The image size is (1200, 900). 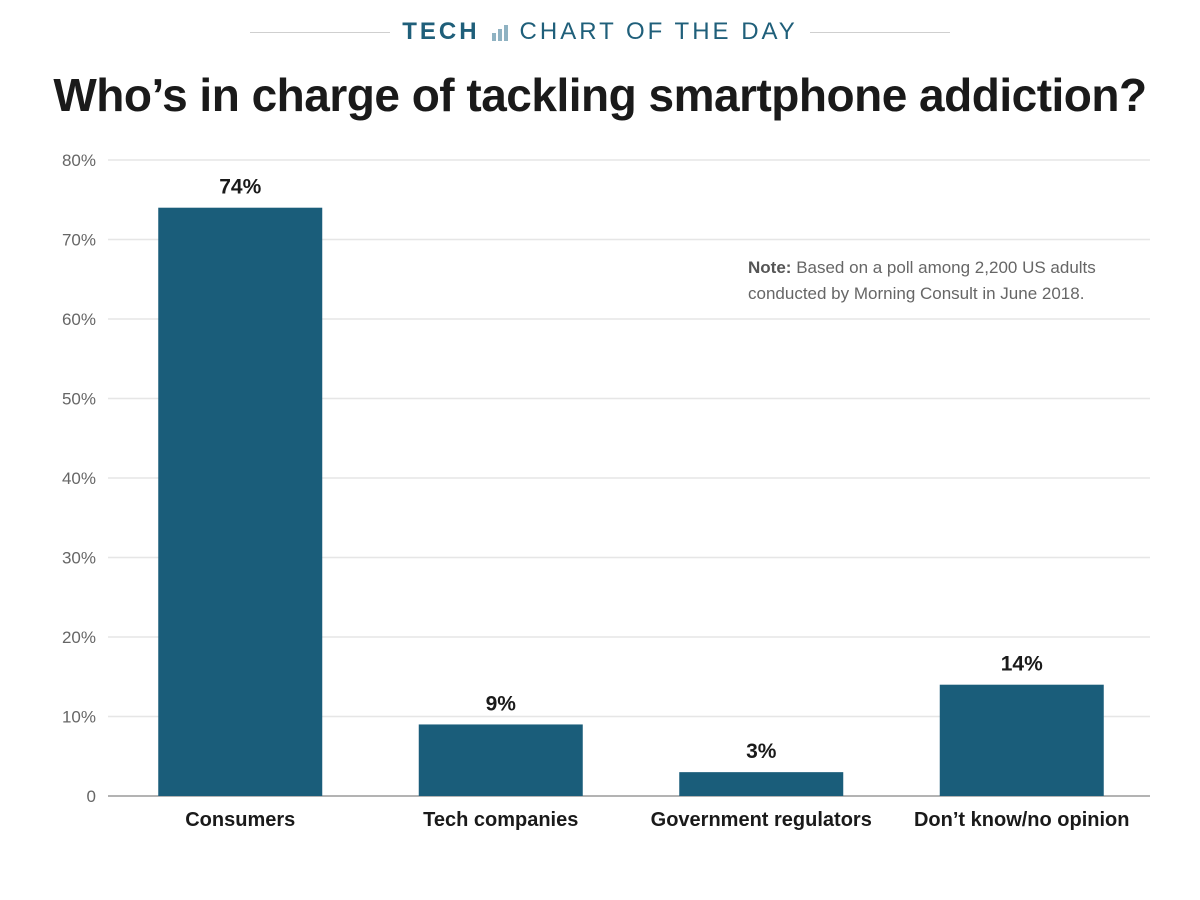 I want to click on y-tick-label: 20%, so click(x=79, y=637).